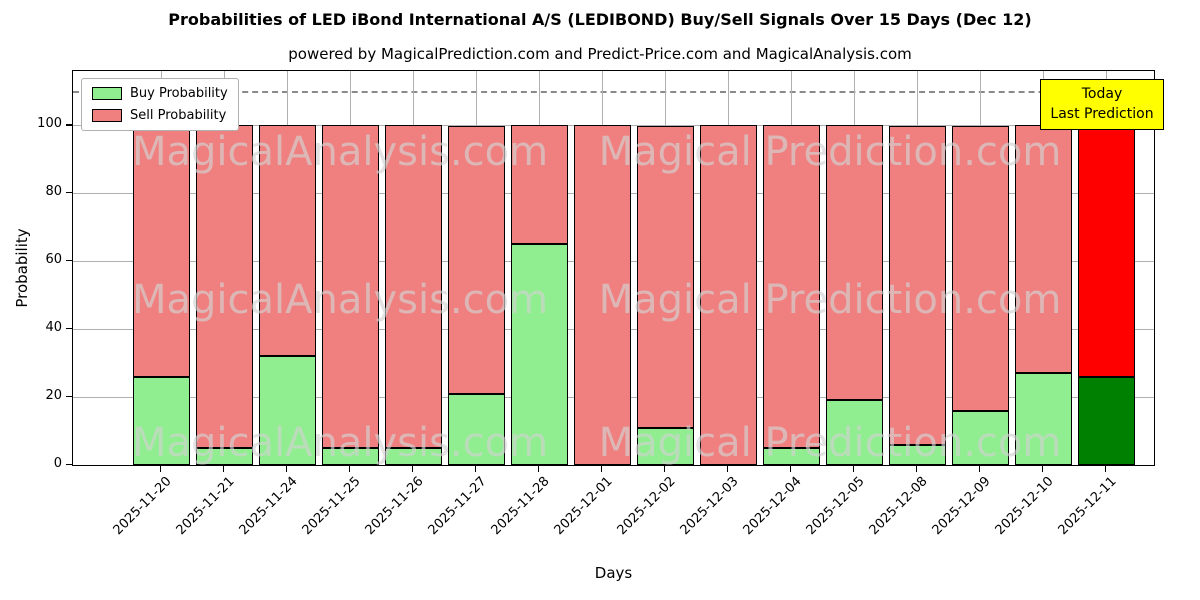 This screenshot has height=600, width=1200. What do you see at coordinates (179, 93) in the screenshot?
I see `legend-label-buy: Buy Probability` at bounding box center [179, 93].